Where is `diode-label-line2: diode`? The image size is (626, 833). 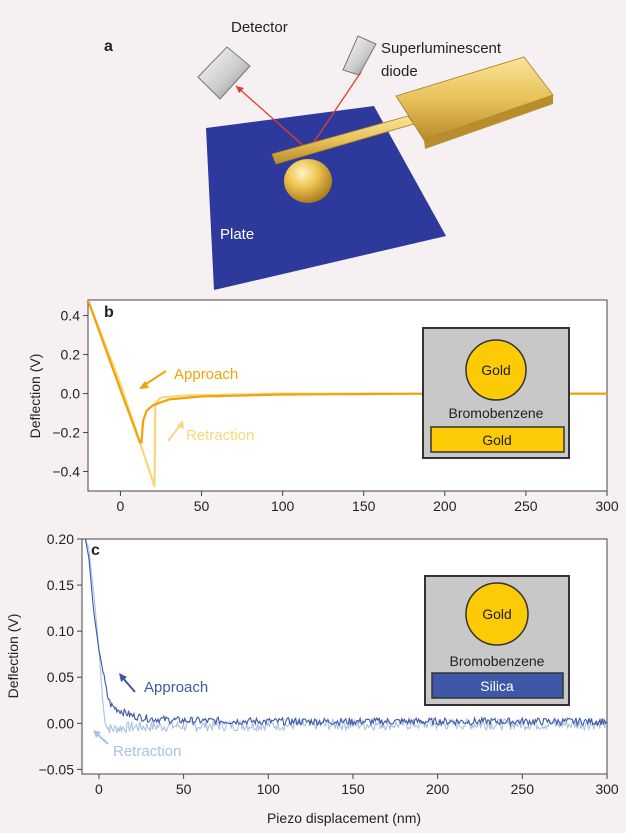
diode-label-line2: diode is located at coordinates (399, 71).